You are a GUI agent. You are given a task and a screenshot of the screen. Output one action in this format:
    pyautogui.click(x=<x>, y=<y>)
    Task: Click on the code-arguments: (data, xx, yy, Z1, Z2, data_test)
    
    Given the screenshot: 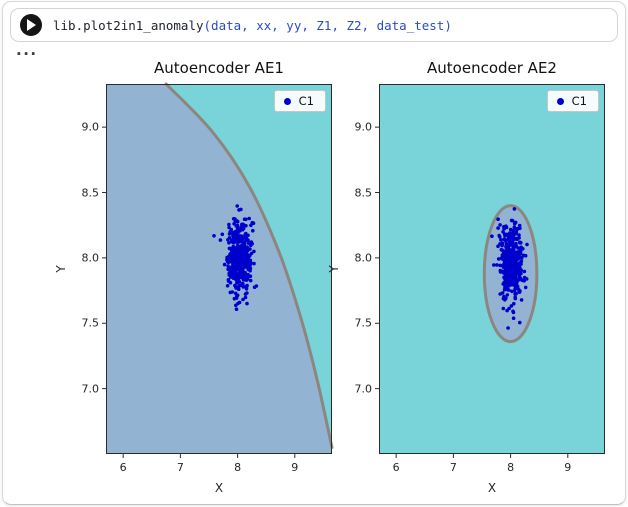 What is the action you would take?
    pyautogui.click(x=327, y=25)
    